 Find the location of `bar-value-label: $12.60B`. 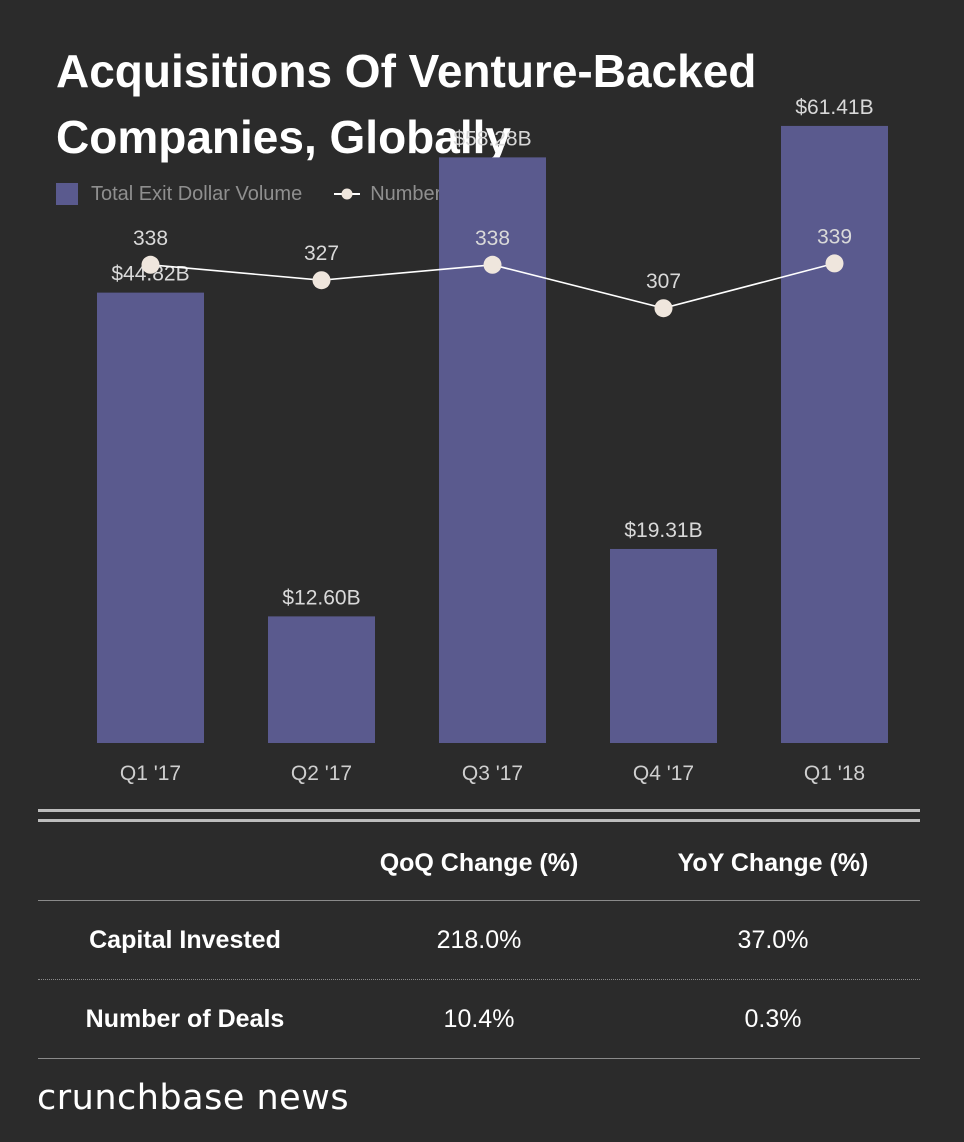

bar-value-label: $12.60B is located at coordinates (321, 597).